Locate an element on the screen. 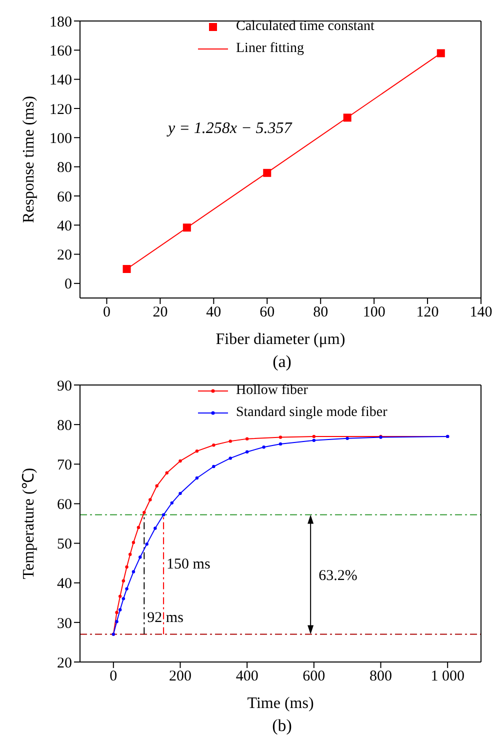 The width and height of the screenshot is (504, 745). y-tick-label: 30 is located at coordinates (64, 624).